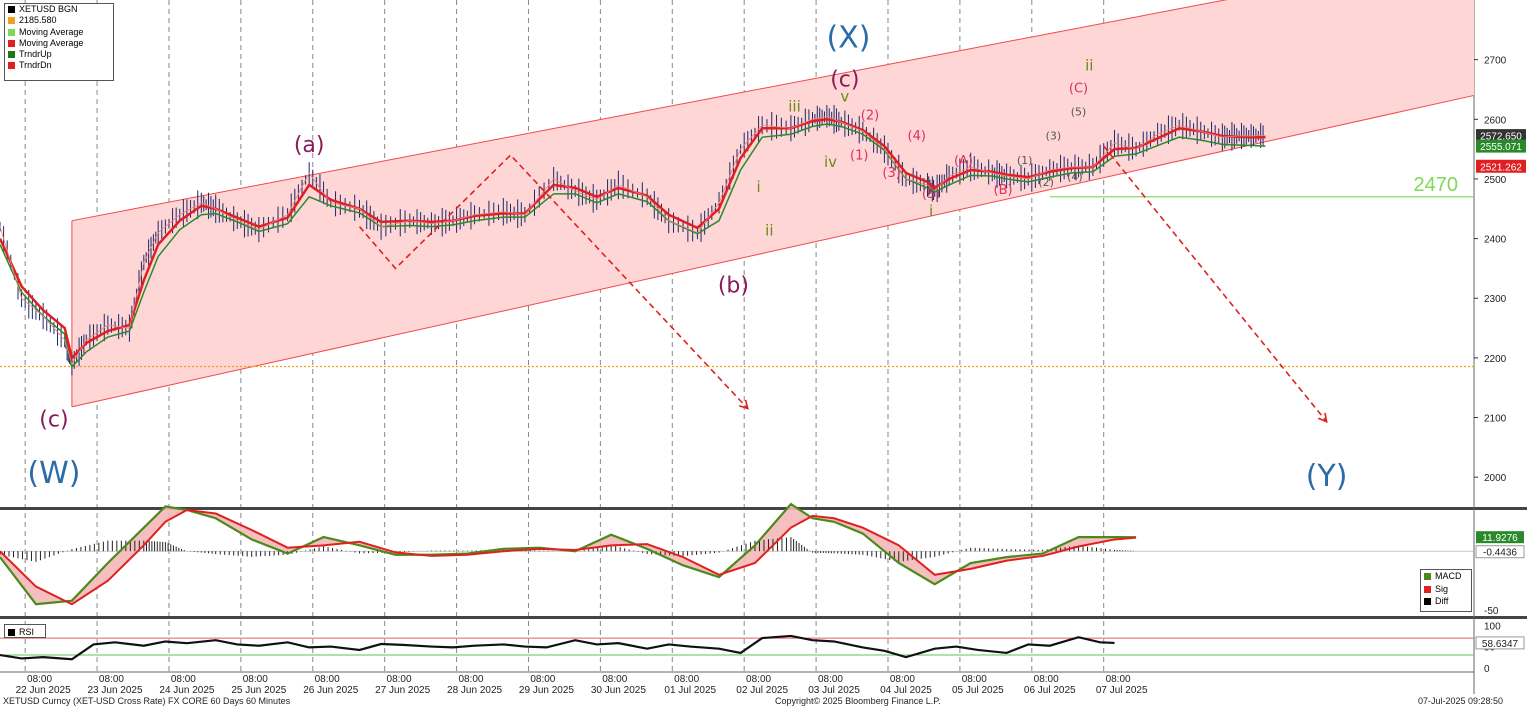 The height and width of the screenshot is (708, 1527). What do you see at coordinates (794, 107) in the screenshot?
I see `wave-label: iii` at bounding box center [794, 107].